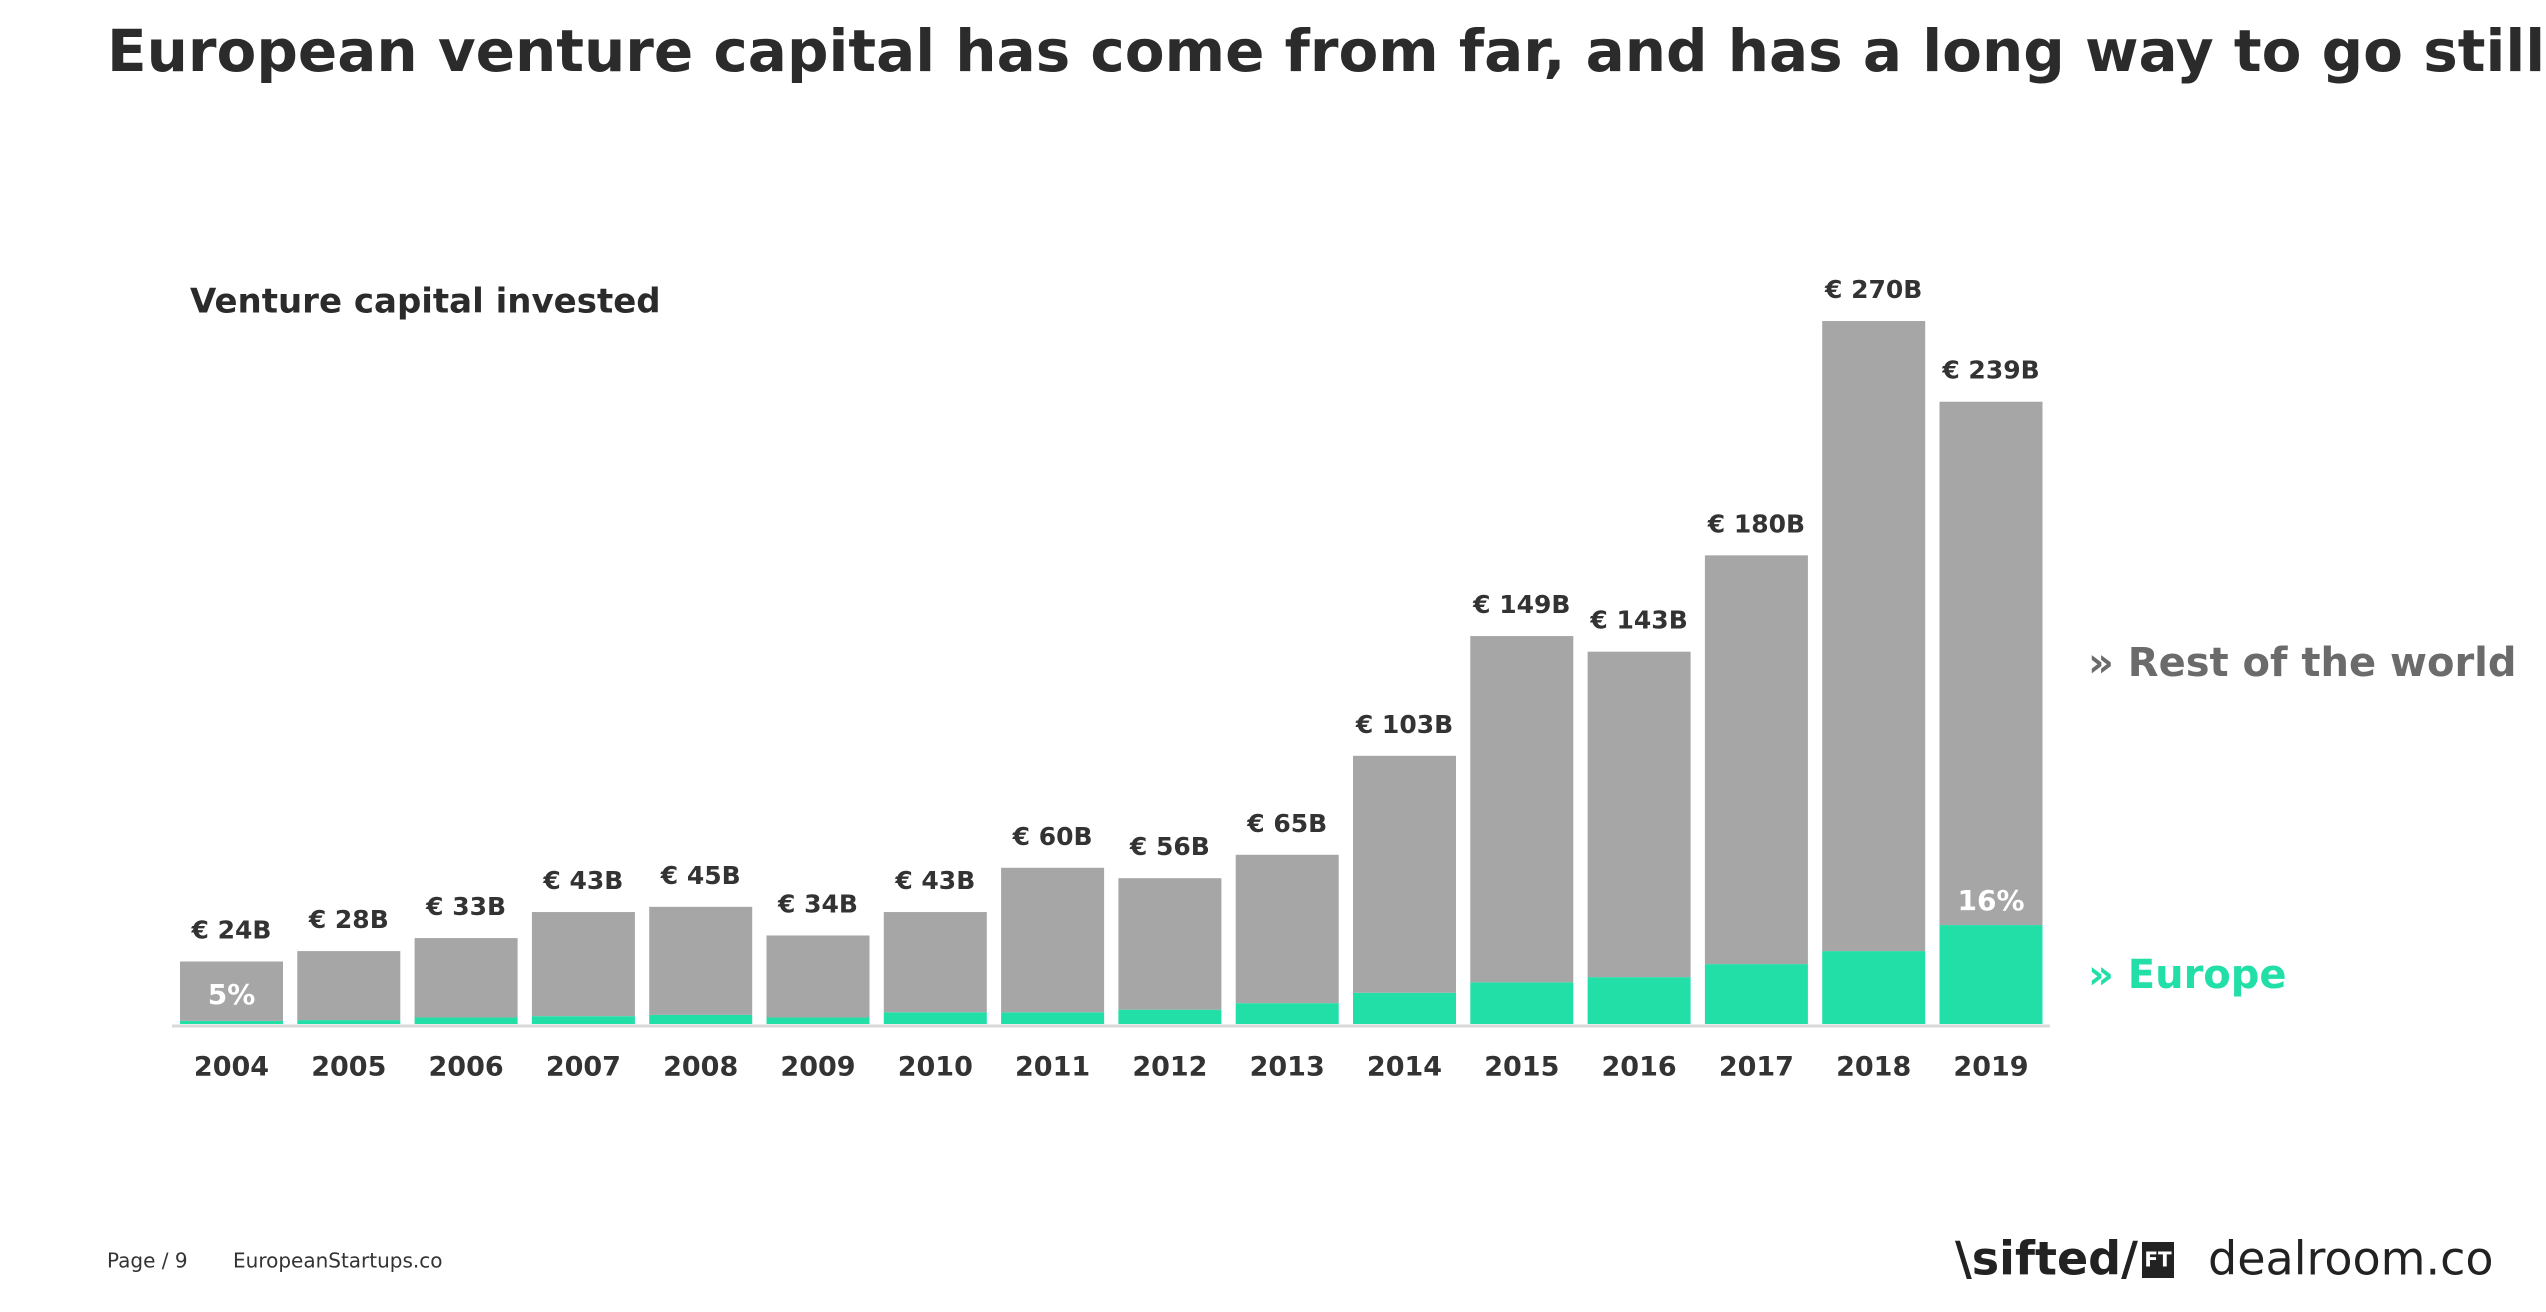  What do you see at coordinates (2046, 1259) in the screenshot?
I see `logo: \sifted/` at bounding box center [2046, 1259].